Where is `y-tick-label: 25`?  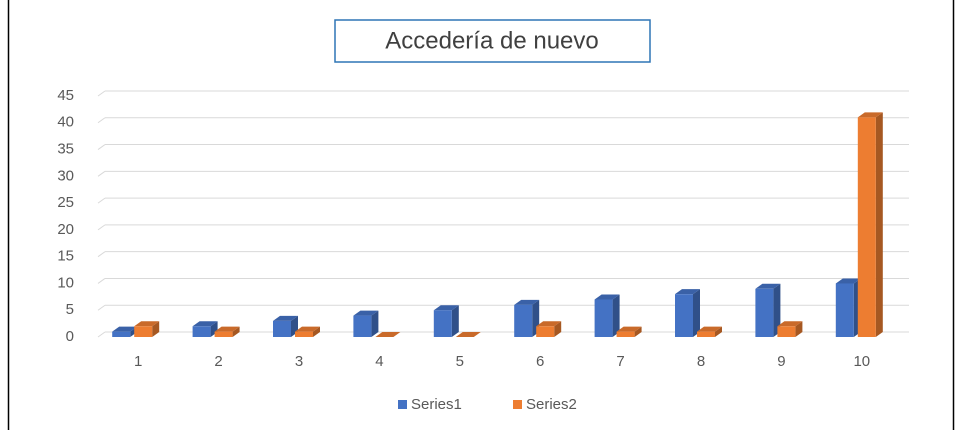 y-tick-label: 25 is located at coordinates (65, 202).